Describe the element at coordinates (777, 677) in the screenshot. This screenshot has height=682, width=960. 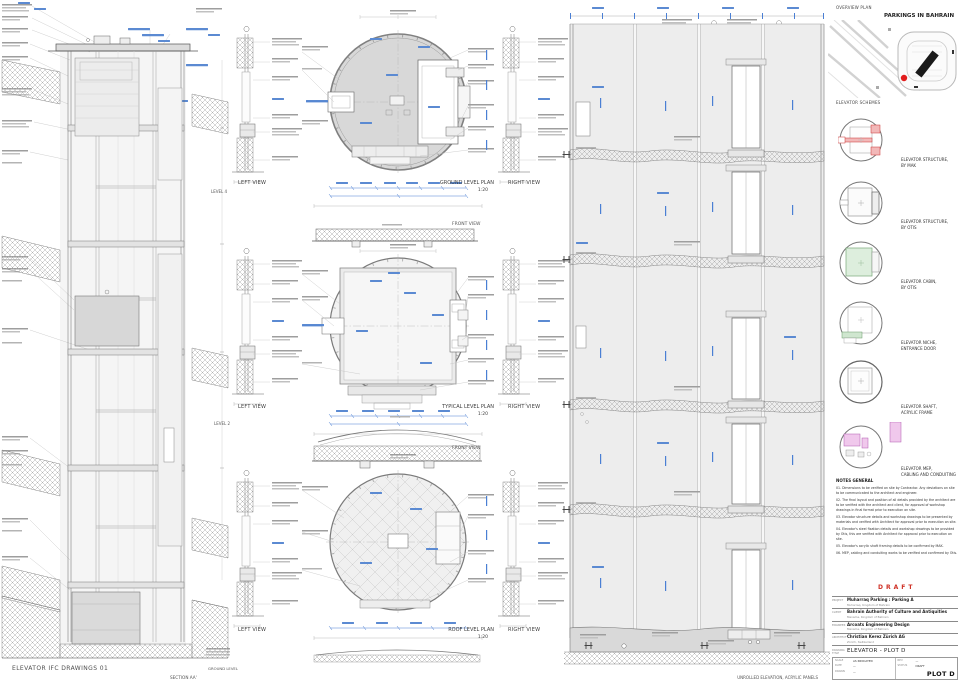
I see `caption-unrolled-elevation: UNROLLED ELEVATION, ACRYLIC PANELS` at that location.